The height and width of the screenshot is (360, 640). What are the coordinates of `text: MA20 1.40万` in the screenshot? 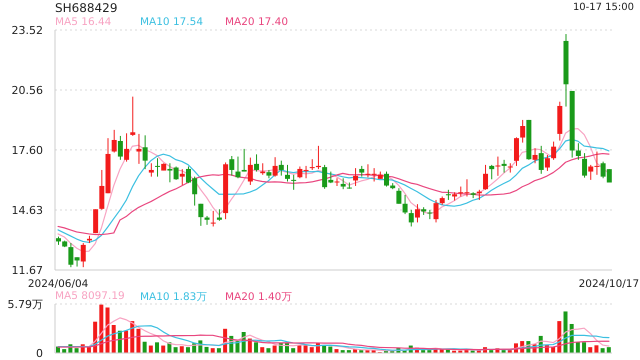 It's located at (259, 297).